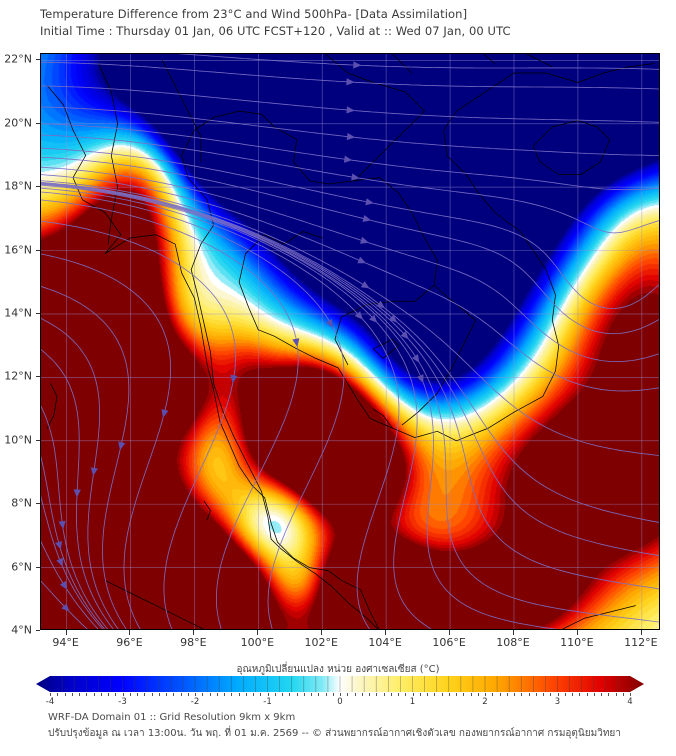 The image size is (676, 756). I want to click on colorbar, so click(340, 684).